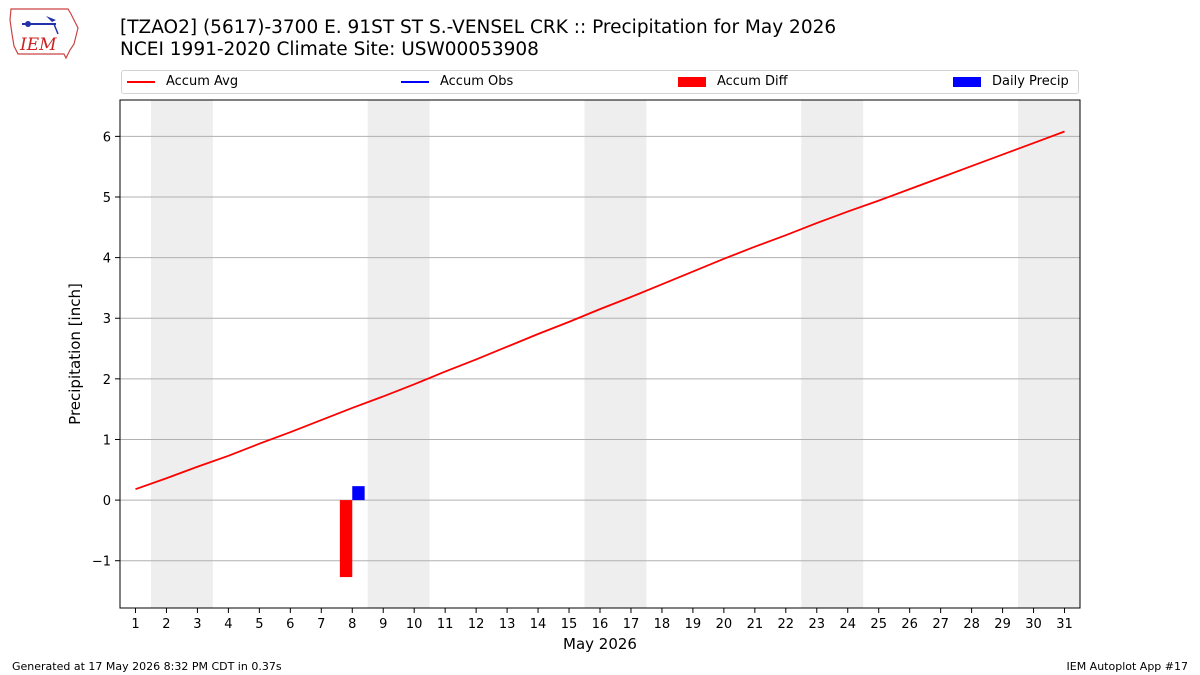 This screenshot has height=675, width=1200. Describe the element at coordinates (755, 624) in the screenshot. I see `x-tick-label: 21` at that location.